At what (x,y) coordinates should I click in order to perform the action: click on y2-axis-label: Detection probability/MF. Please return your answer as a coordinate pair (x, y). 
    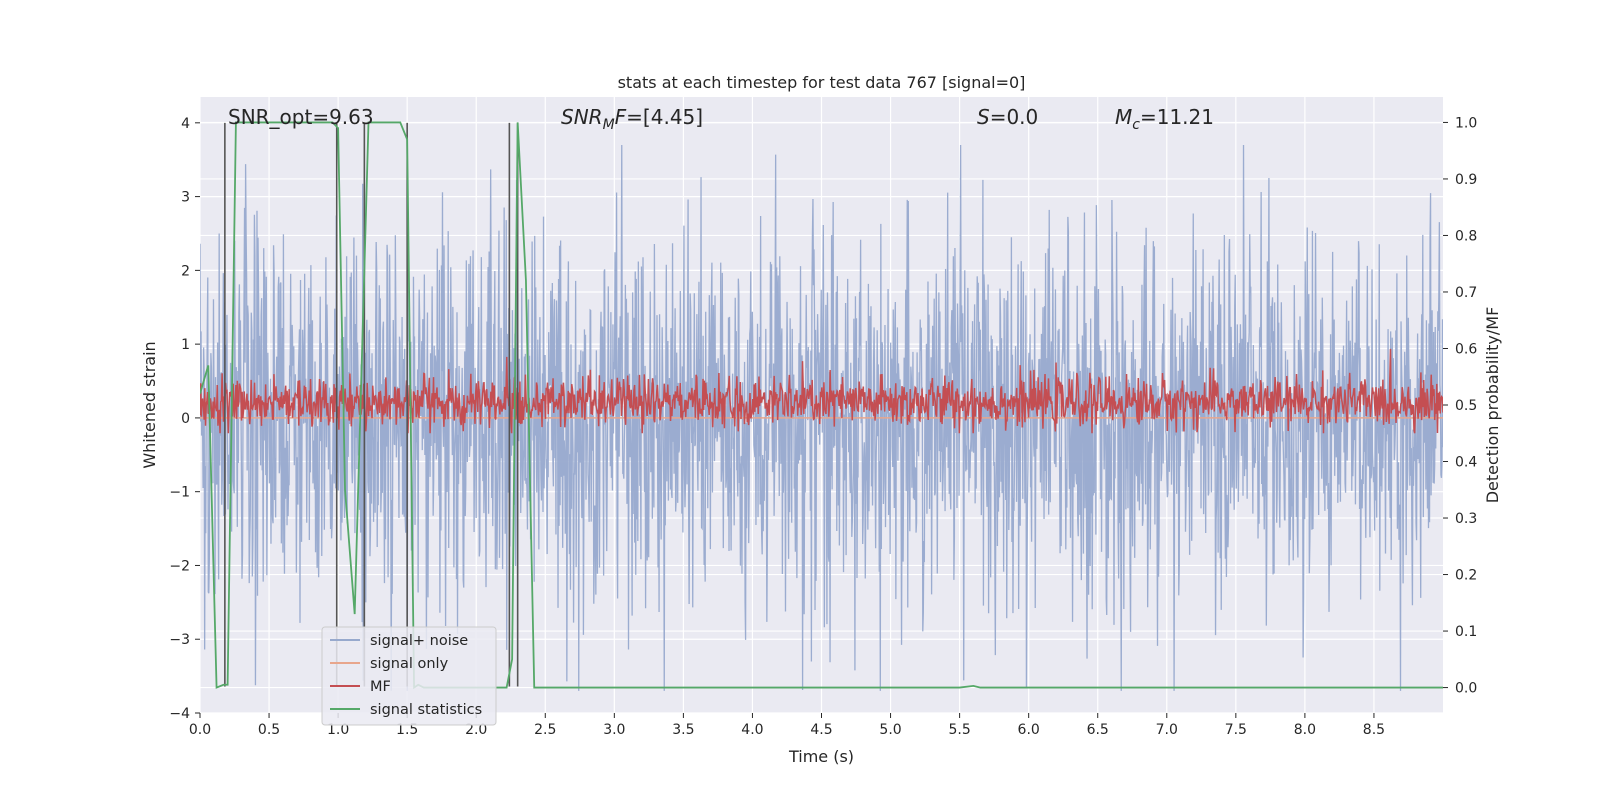
    Looking at the image, I should click on (1492, 405).